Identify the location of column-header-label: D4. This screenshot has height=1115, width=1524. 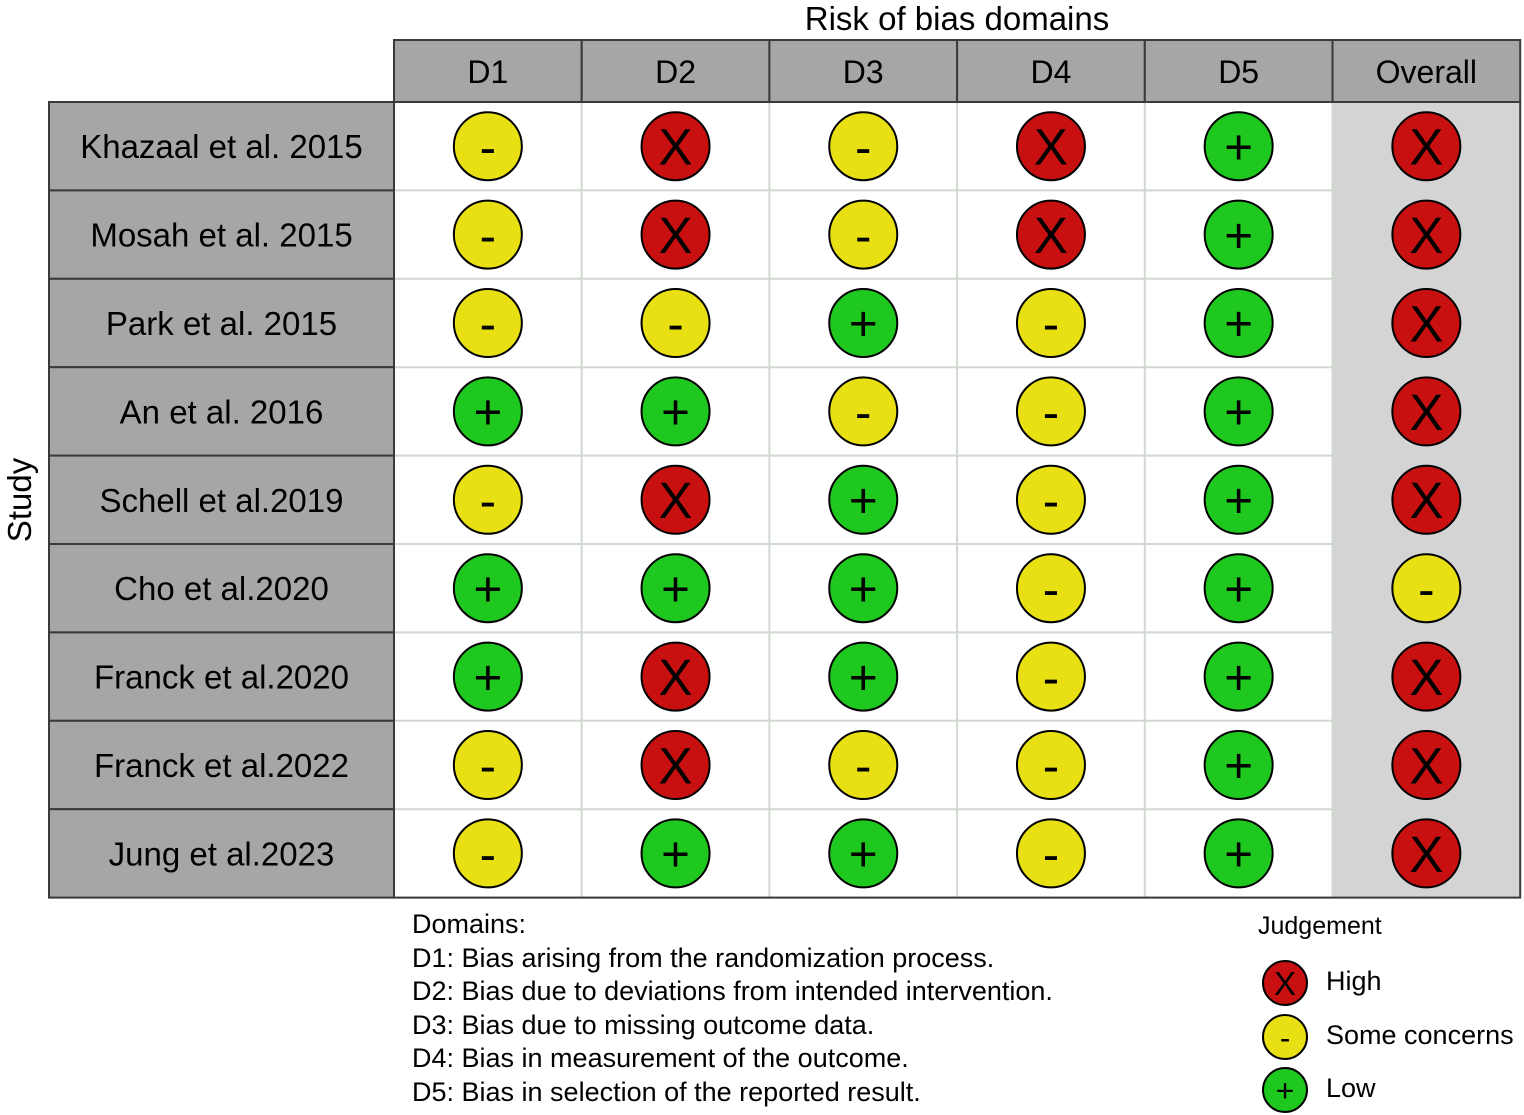
(1050, 72).